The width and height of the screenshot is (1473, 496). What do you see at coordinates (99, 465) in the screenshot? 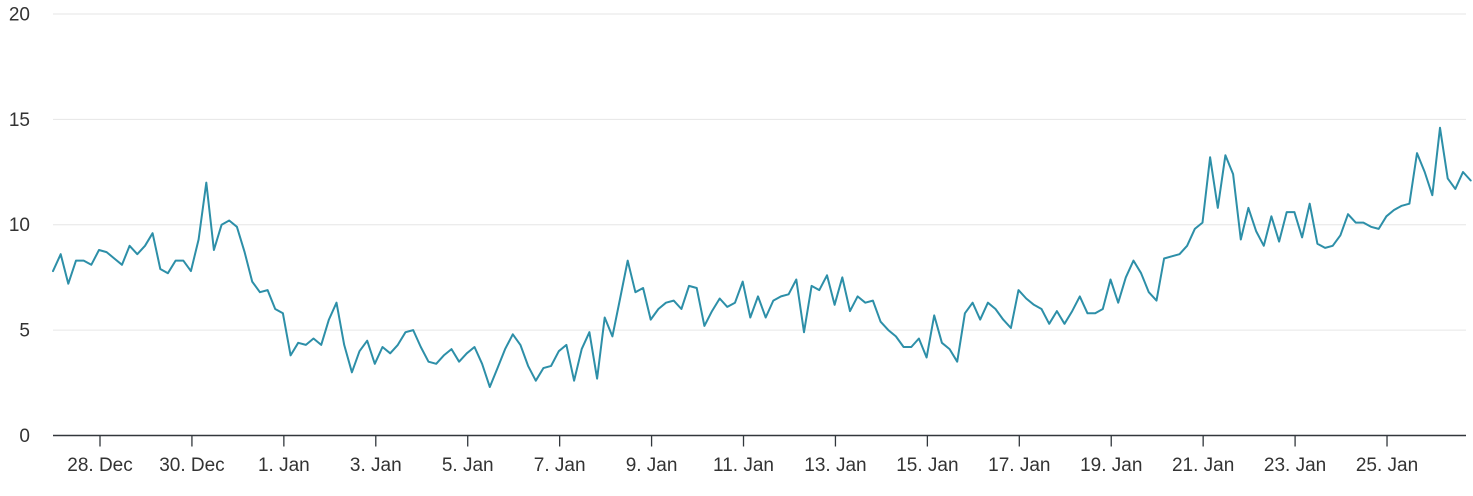
I see `x-axis-label: 28. Dec` at bounding box center [99, 465].